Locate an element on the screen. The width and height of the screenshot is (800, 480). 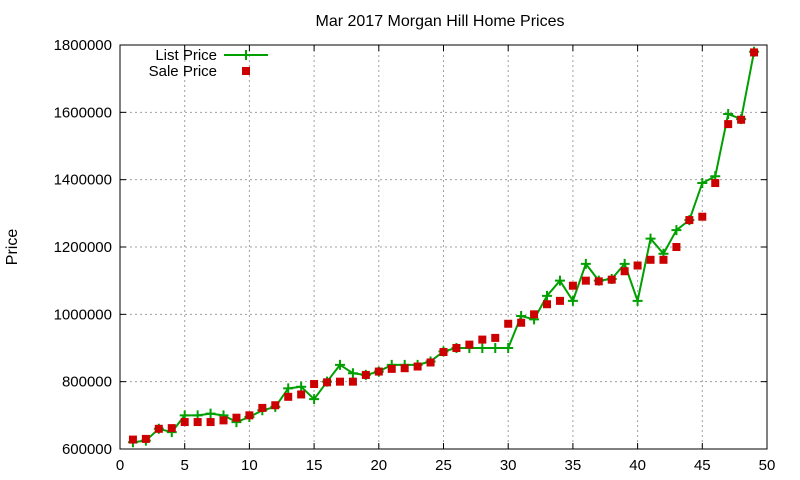
legend-list-price-marker is located at coordinates (246, 55).